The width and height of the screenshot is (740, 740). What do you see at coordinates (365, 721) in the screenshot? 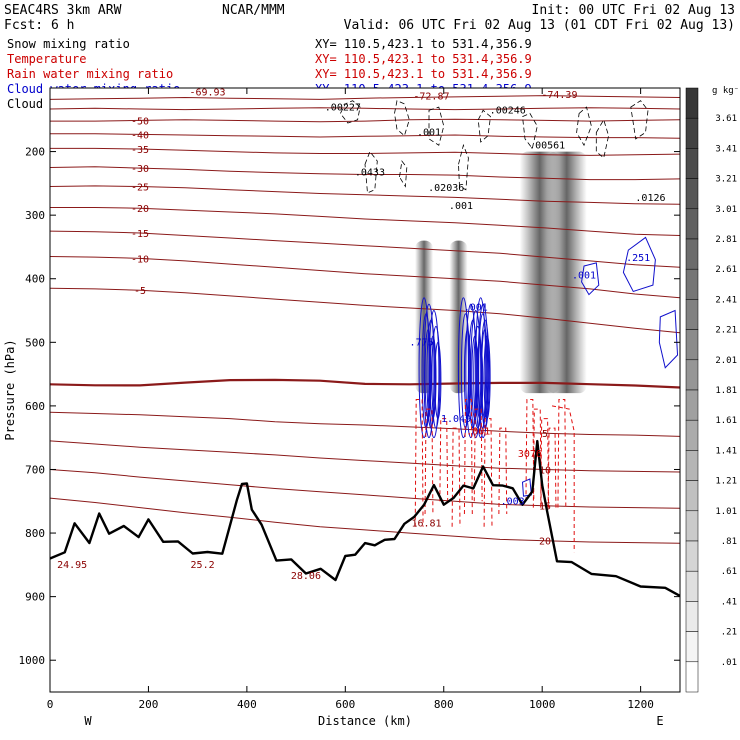
I see `x-axis-label: Distance (km)` at bounding box center [365, 721].